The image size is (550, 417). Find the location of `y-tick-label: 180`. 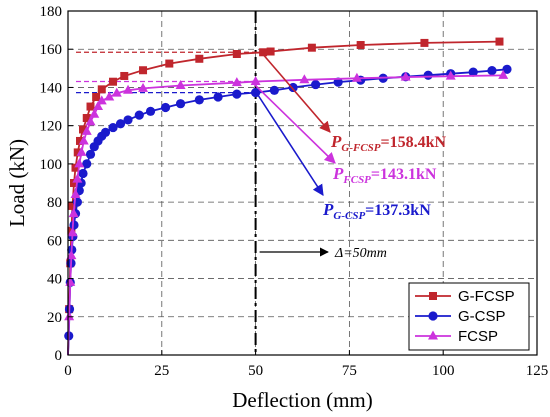

y-tick-label: 180 is located at coordinates (51, 12).